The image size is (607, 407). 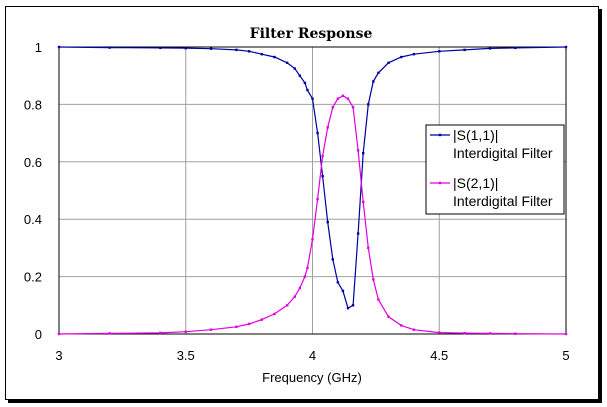 What do you see at coordinates (475, 183) in the screenshot?
I see `legend-label-2: |S(2,1)|` at bounding box center [475, 183].